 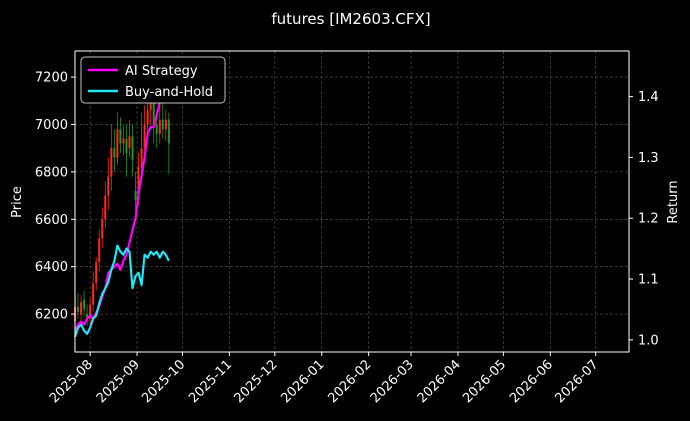 What do you see at coordinates (350, 19) in the screenshot?
I see `chart-title: futures [IM2603.CFX]` at bounding box center [350, 19].